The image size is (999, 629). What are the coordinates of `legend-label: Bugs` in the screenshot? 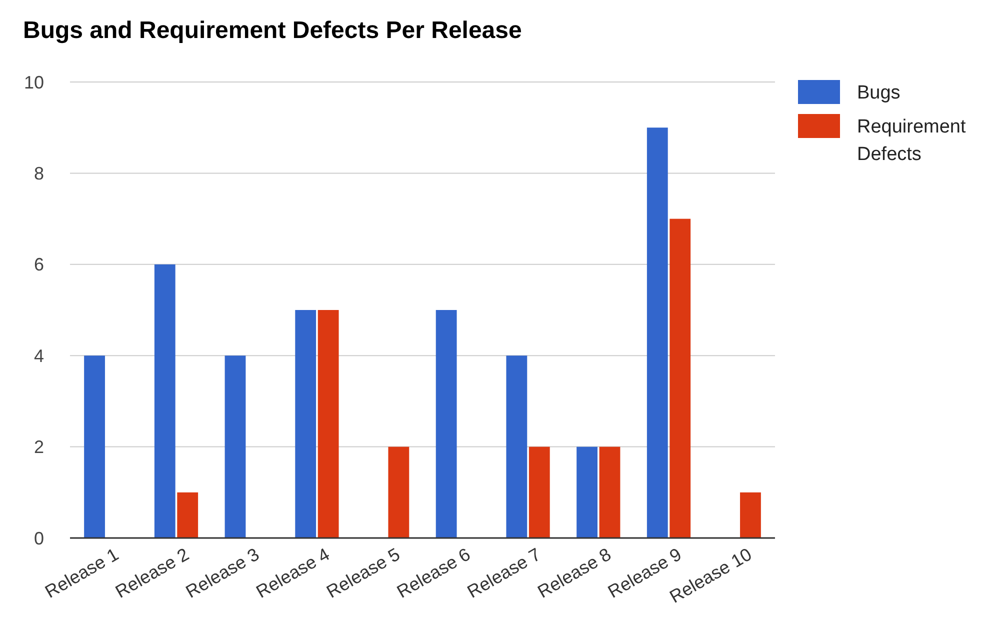 It's located at (878, 93).